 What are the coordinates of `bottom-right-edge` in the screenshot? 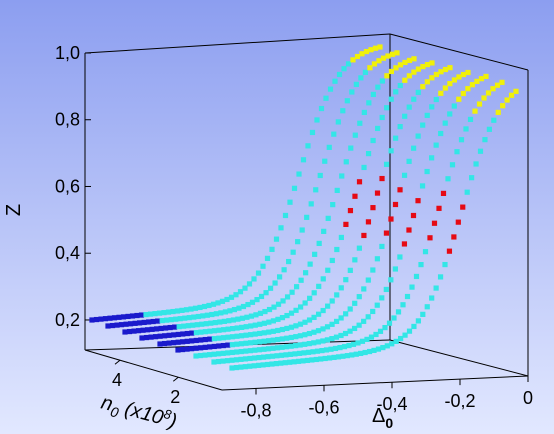 It's located at (459, 358).